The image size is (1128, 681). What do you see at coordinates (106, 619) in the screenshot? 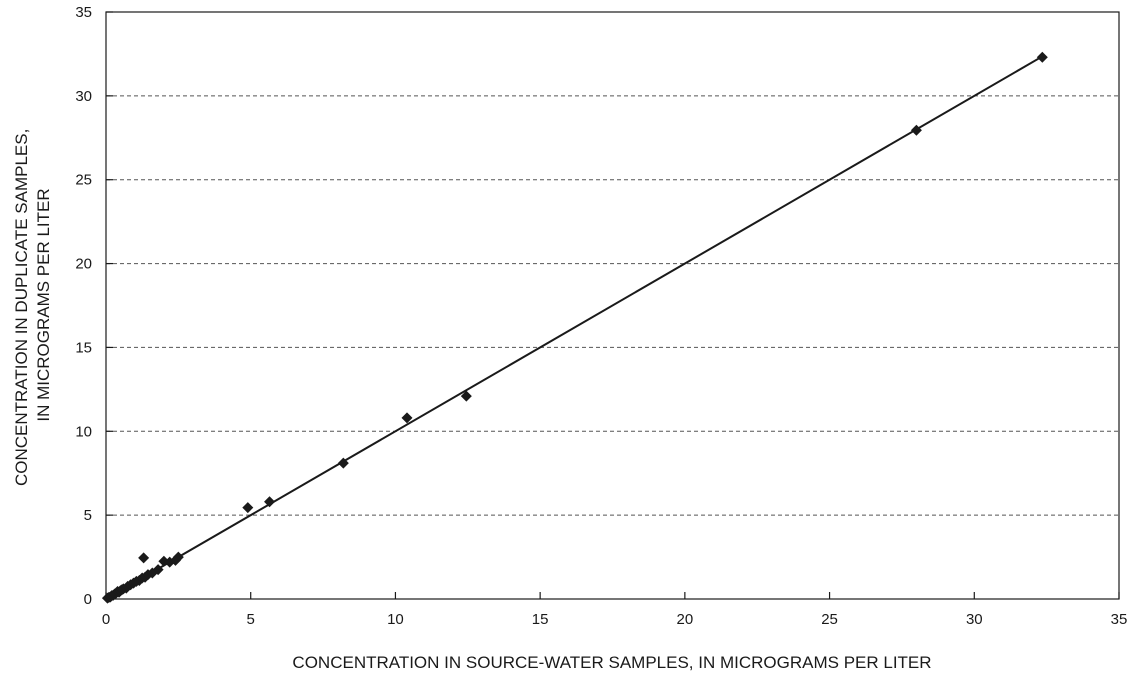
I see `x-tick-label: 0` at bounding box center [106, 619].